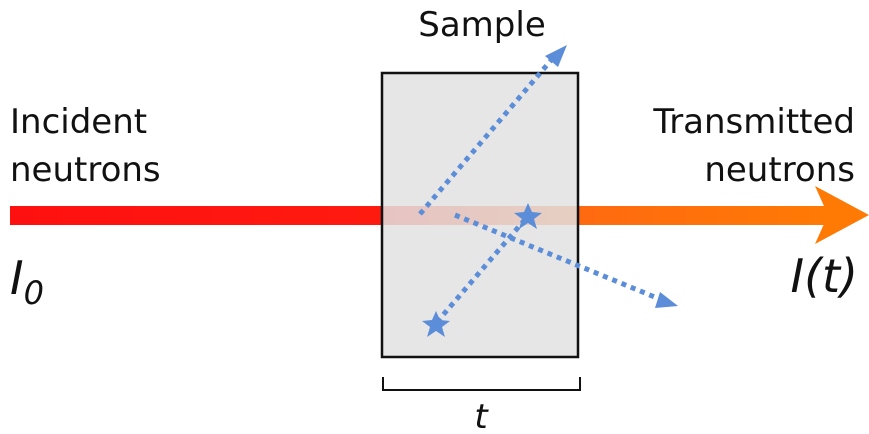 The height and width of the screenshot is (434, 869). Describe the element at coordinates (753, 122) in the screenshot. I see `transmitted-label: Transmitted` at that location.